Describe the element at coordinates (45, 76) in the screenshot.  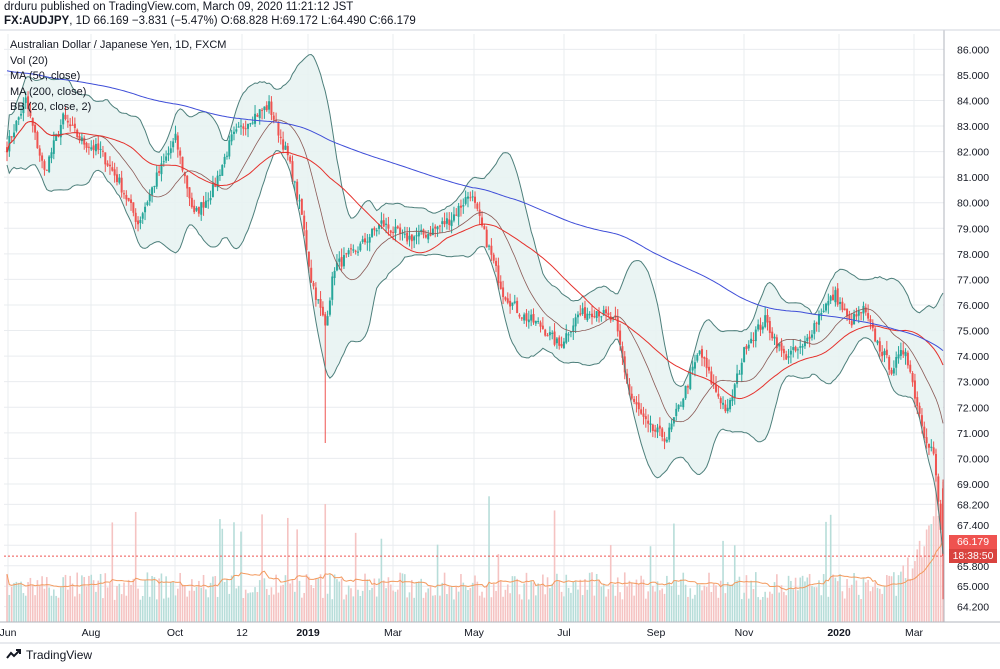
I see `legend-ma50: MA (50, close)` at that location.